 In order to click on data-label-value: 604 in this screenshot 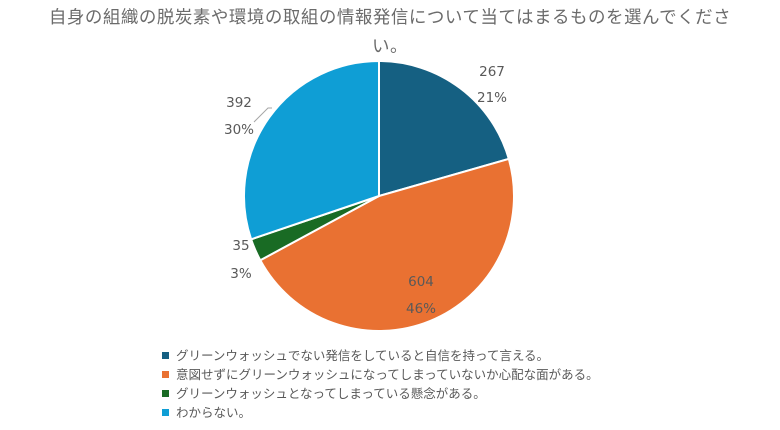, I will do `click(421, 282)`.